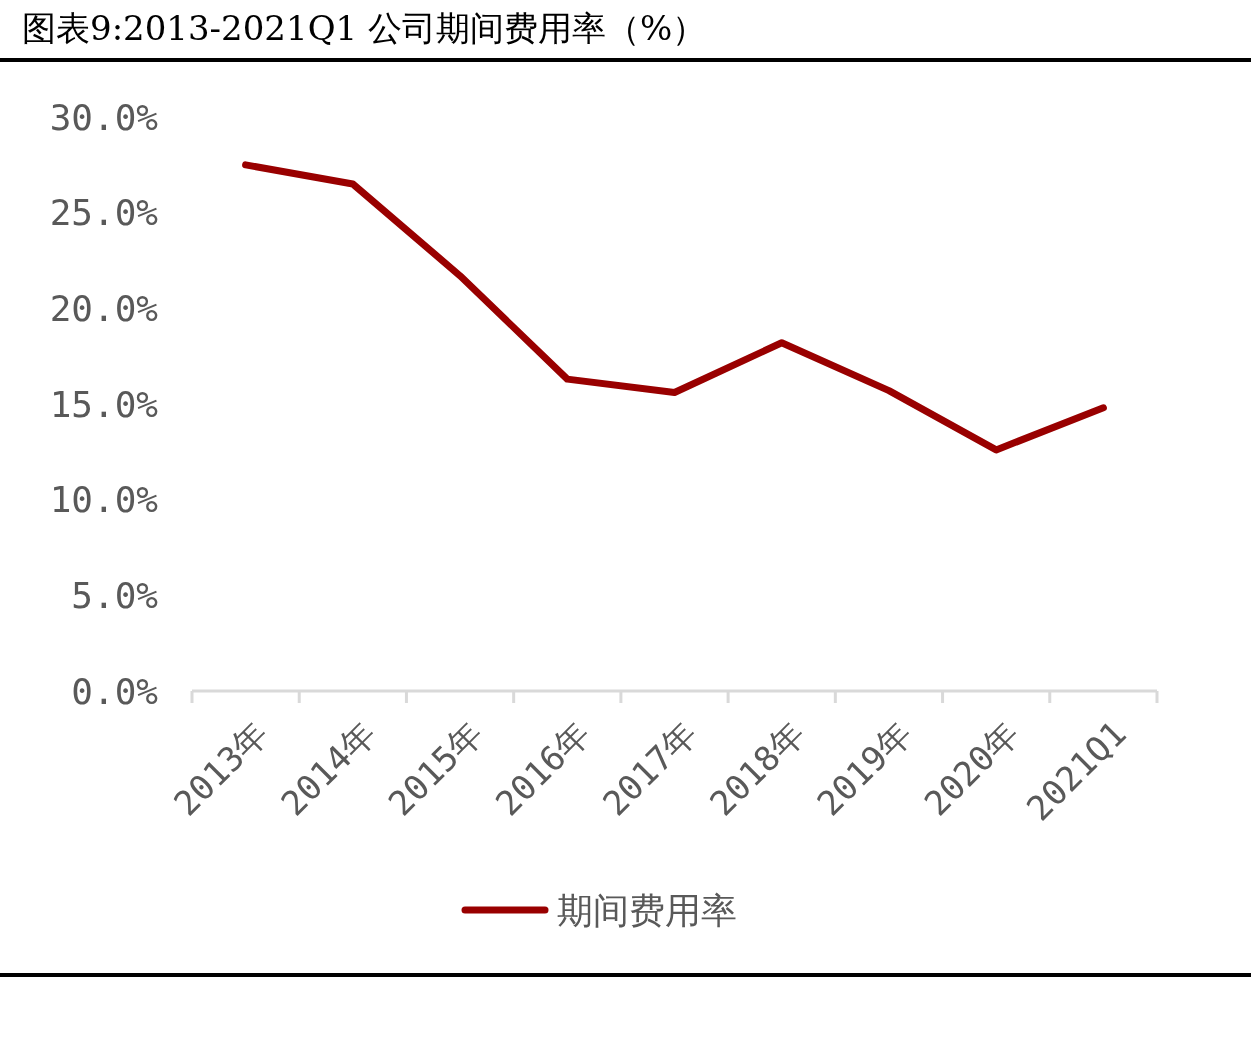 This screenshot has height=1047, width=1251. I want to click on y-tick-label: 10.0%, so click(104, 500).